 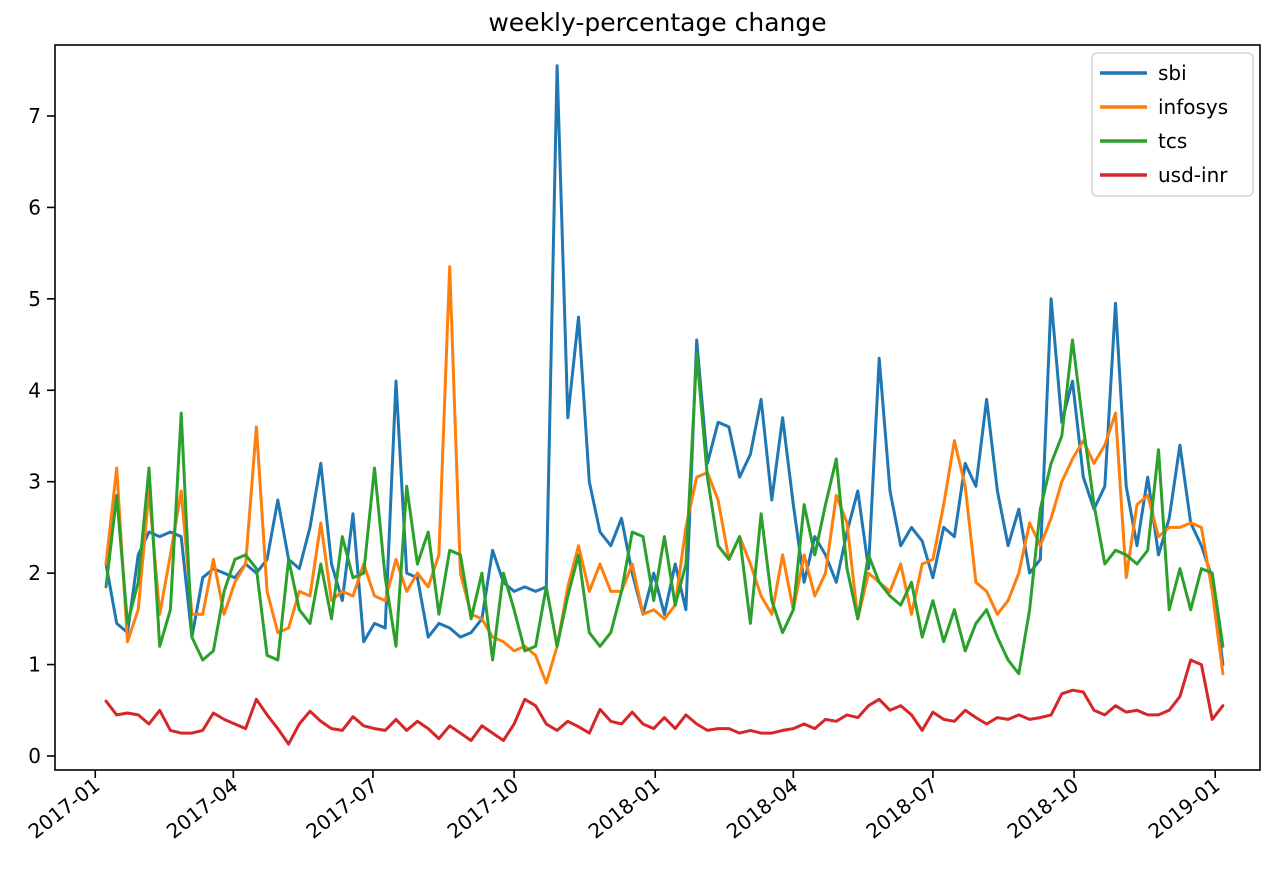 What do you see at coordinates (34, 665) in the screenshot?
I see `y-tick-label: 1` at bounding box center [34, 665].